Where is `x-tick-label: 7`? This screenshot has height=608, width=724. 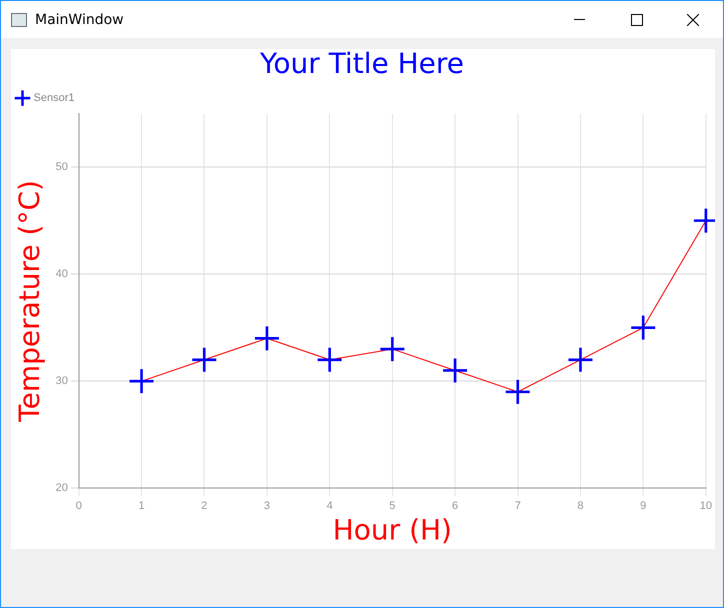 x-tick-label: 7 is located at coordinates (517, 506).